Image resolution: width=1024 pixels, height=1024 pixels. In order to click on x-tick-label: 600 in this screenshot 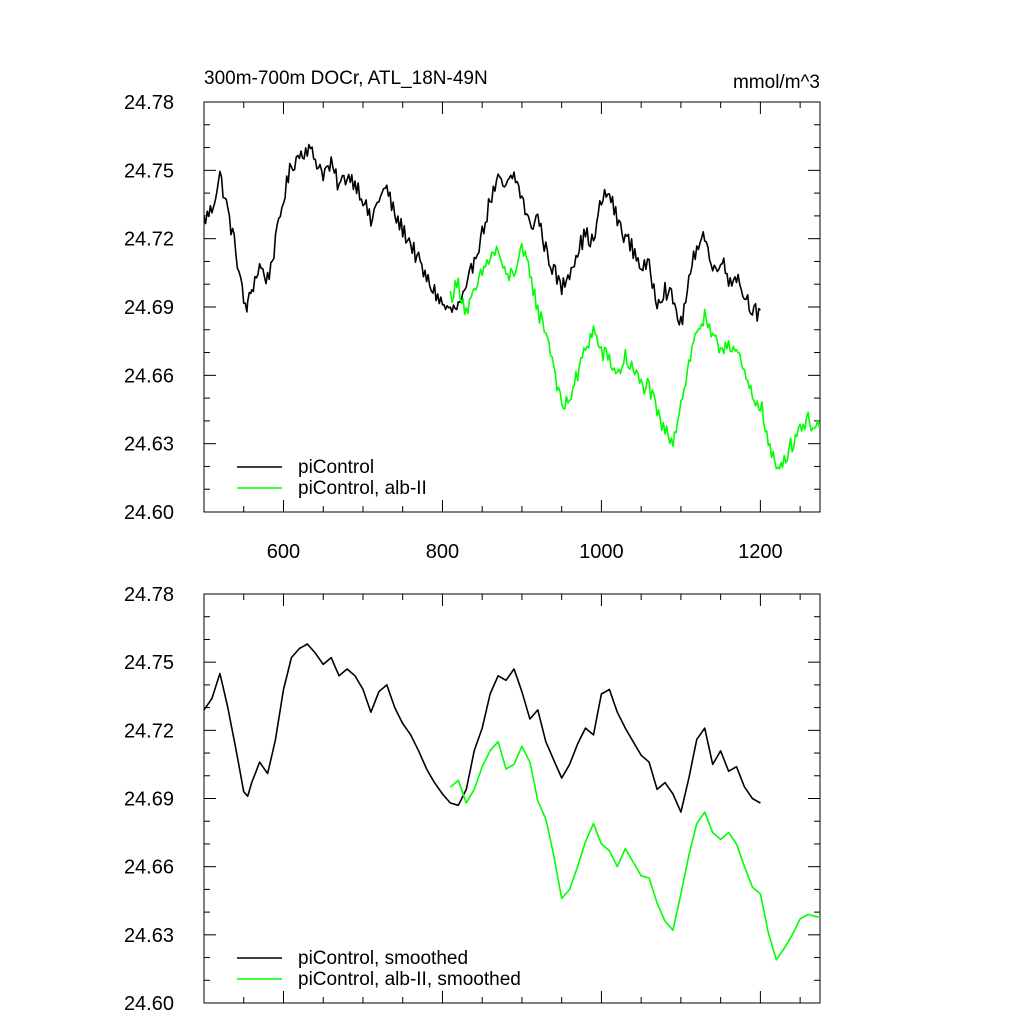, I will do `click(283, 552)`.